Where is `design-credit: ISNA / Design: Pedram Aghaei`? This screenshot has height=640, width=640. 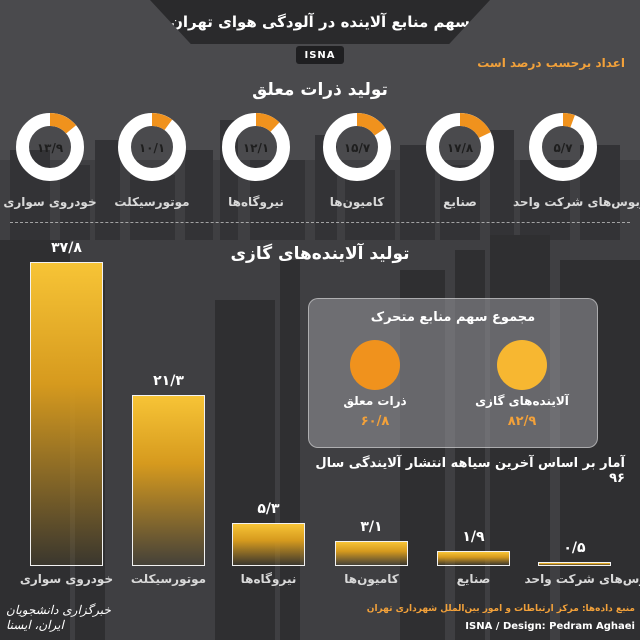
design-credit: ISNA / Design: Pedram Aghaei is located at coordinates (550, 626).